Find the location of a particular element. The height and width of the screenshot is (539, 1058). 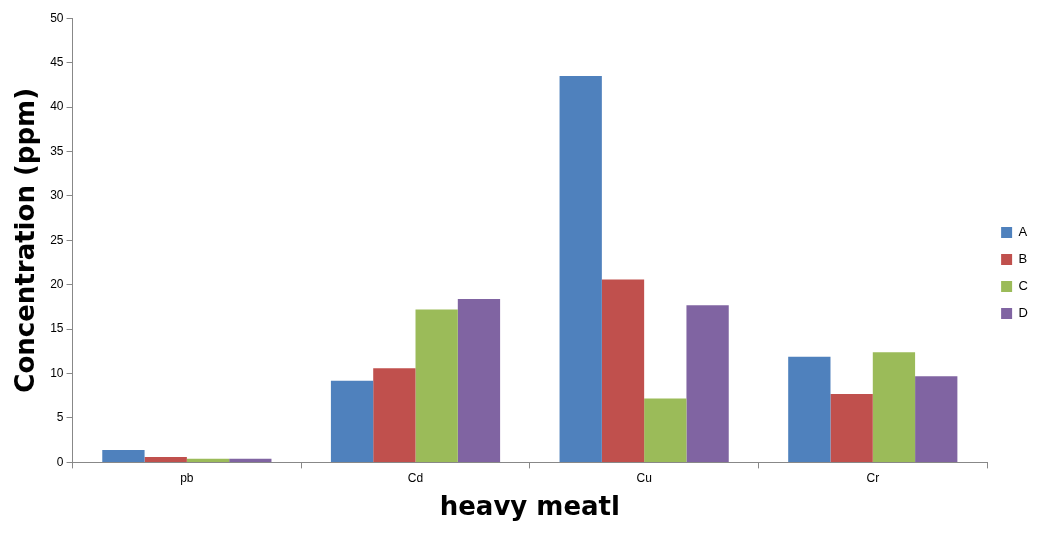

y-tick-label: 0 is located at coordinates (60, 461).